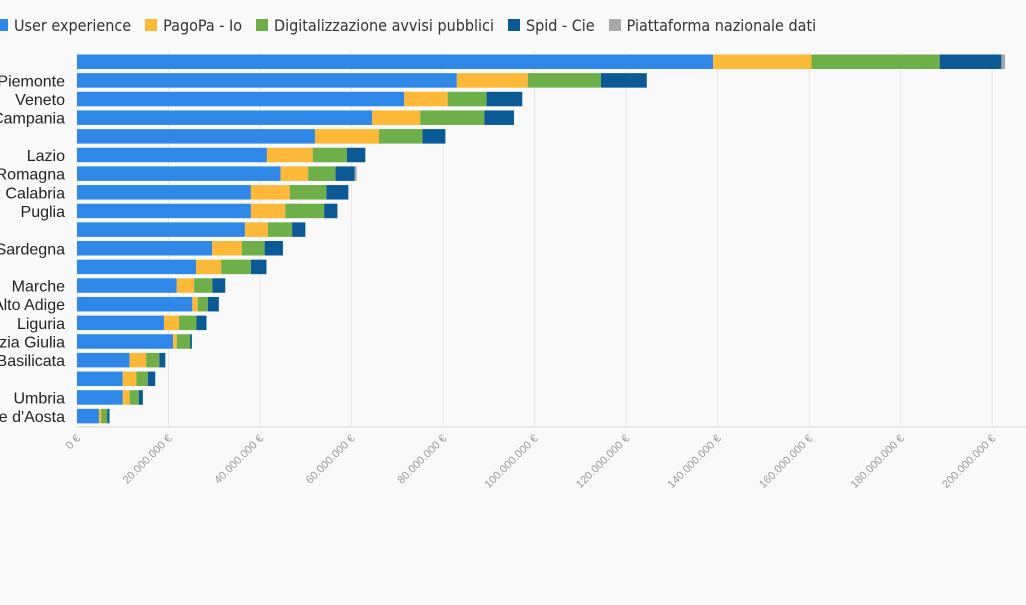 Image resolution: width=1026 pixels, height=605 pixels. What do you see at coordinates (551, 25) in the screenshot?
I see `legend-item-3: Spid - Cie` at bounding box center [551, 25].